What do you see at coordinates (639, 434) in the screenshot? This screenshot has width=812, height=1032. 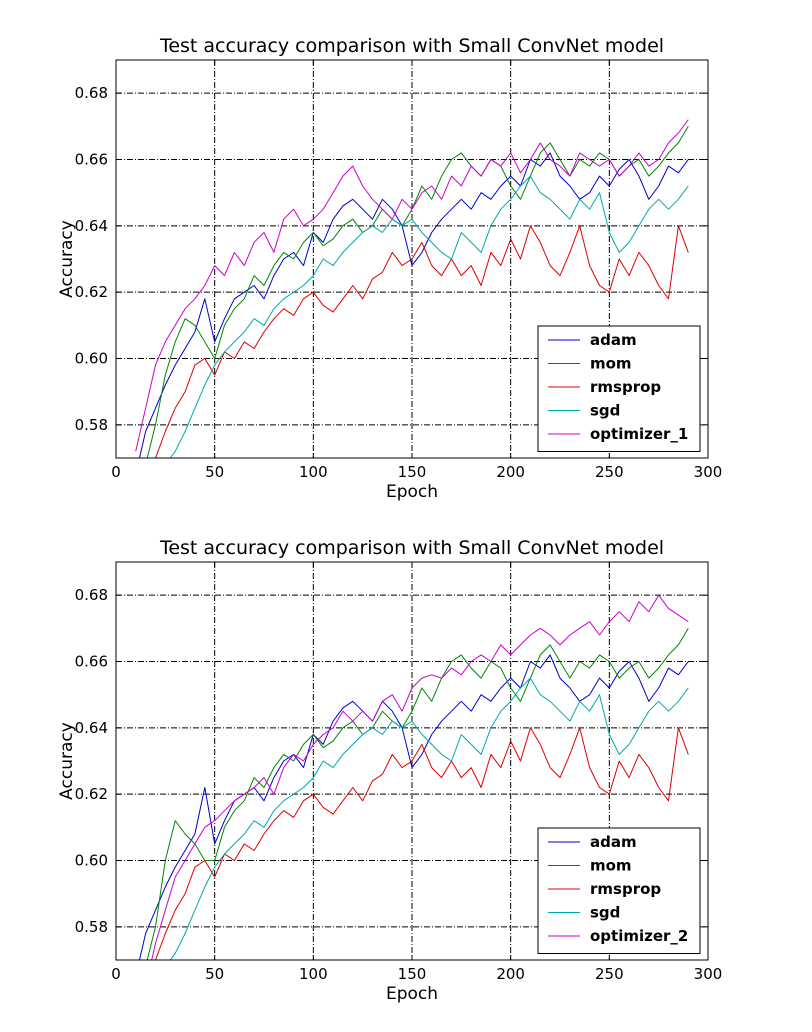 I see `legend-label: optimizer_1` at bounding box center [639, 434].